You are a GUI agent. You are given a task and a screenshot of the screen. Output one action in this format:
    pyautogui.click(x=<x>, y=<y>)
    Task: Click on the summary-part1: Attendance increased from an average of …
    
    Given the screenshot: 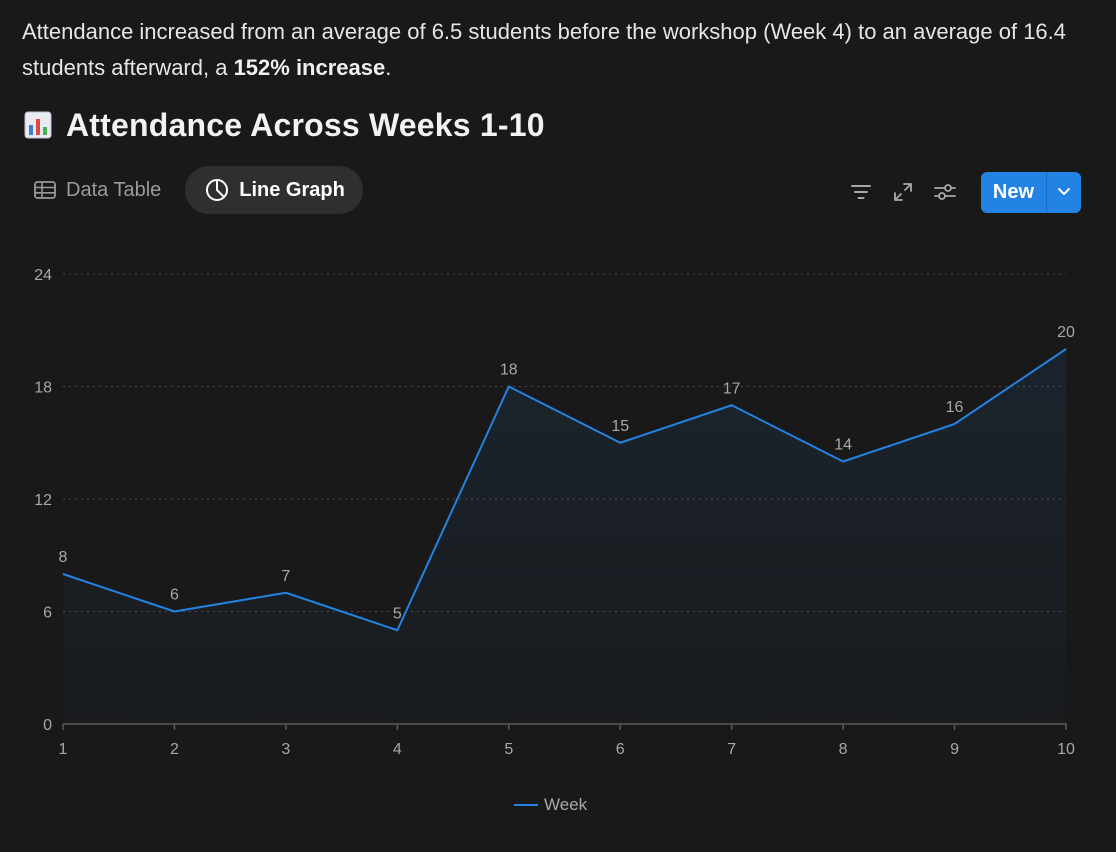 What is the action you would take?
    pyautogui.click(x=544, y=49)
    